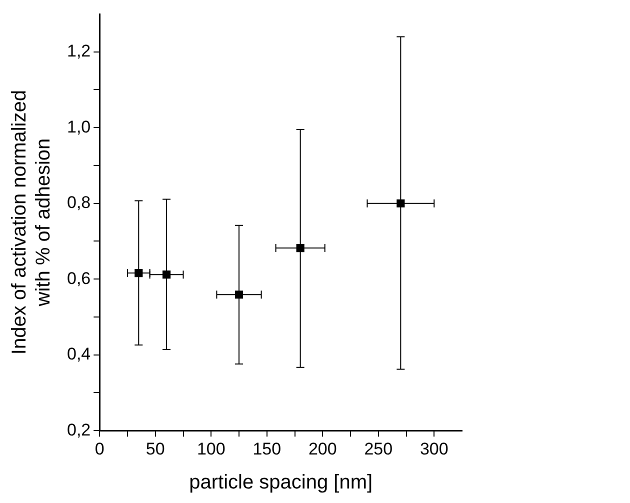 This screenshot has height=503, width=630. Describe the element at coordinates (99, 448) in the screenshot. I see `x-tick-label: 0` at that location.